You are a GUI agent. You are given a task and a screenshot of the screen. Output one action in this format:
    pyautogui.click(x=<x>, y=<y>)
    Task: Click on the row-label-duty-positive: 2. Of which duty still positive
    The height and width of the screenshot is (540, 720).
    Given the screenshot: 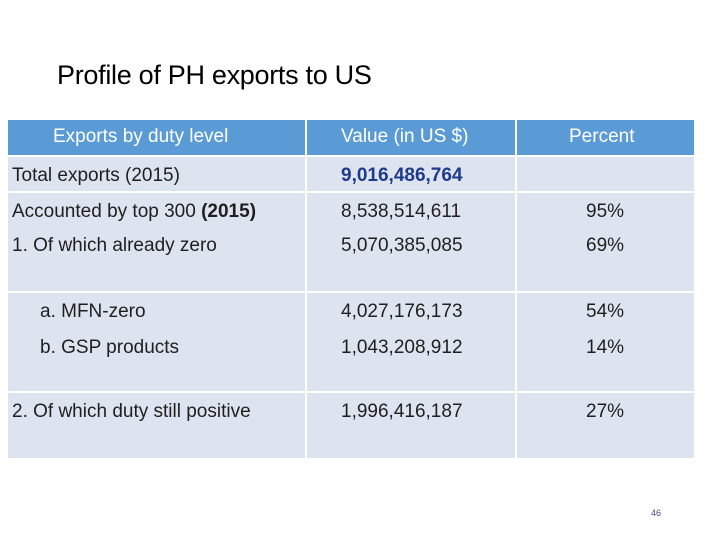 What is the action you would take?
    pyautogui.click(x=131, y=411)
    